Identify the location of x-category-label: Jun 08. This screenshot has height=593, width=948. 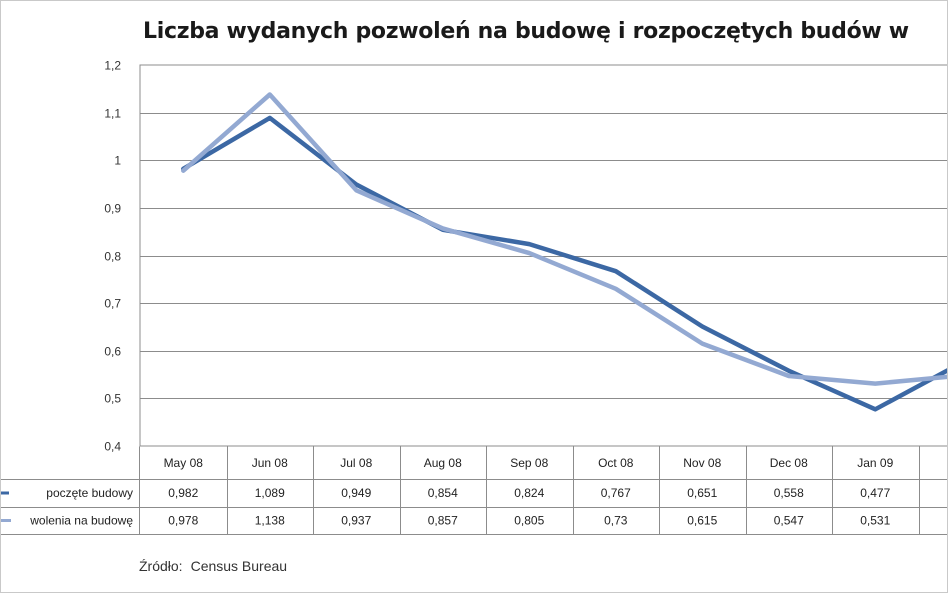
(270, 463).